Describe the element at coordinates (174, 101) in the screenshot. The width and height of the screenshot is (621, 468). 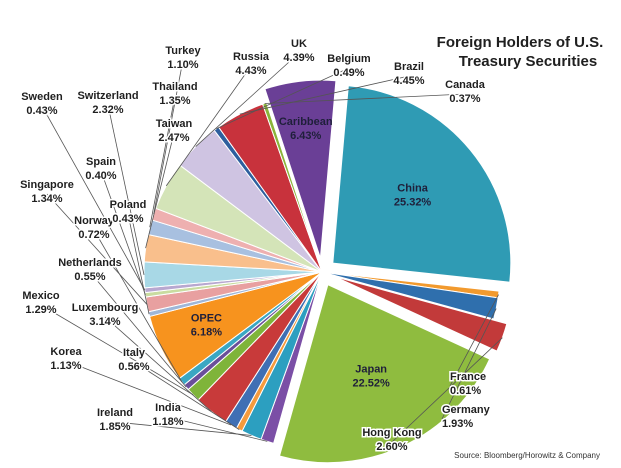
I see `slice-value-thailand: 1.35%` at that location.